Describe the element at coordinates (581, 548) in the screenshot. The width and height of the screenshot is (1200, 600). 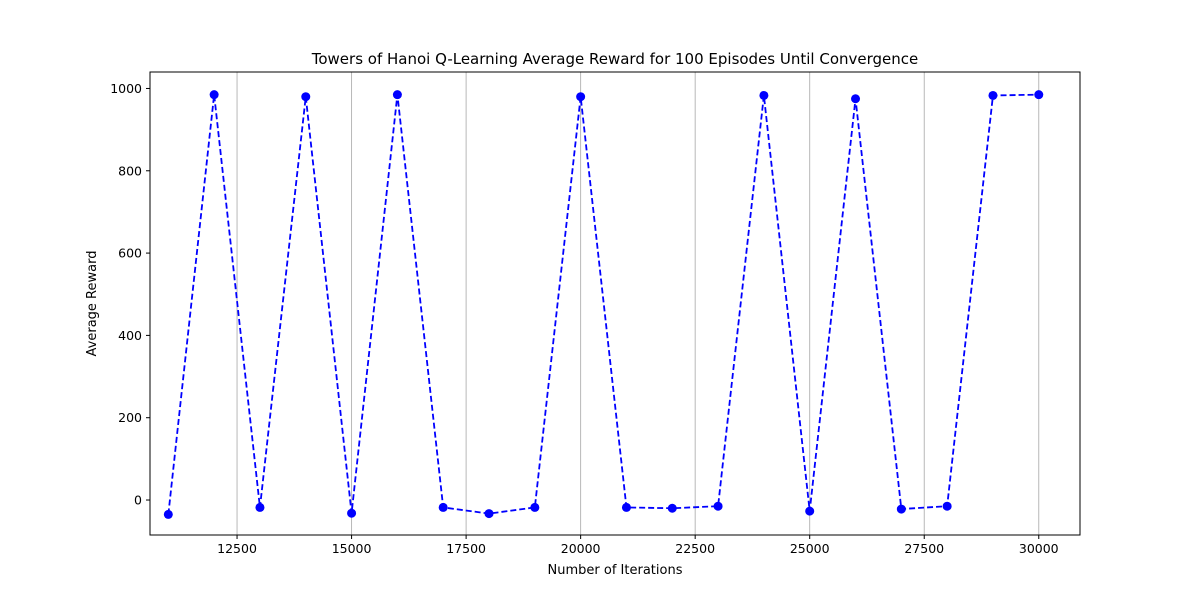
I see `x-tick-label: 20000` at that location.